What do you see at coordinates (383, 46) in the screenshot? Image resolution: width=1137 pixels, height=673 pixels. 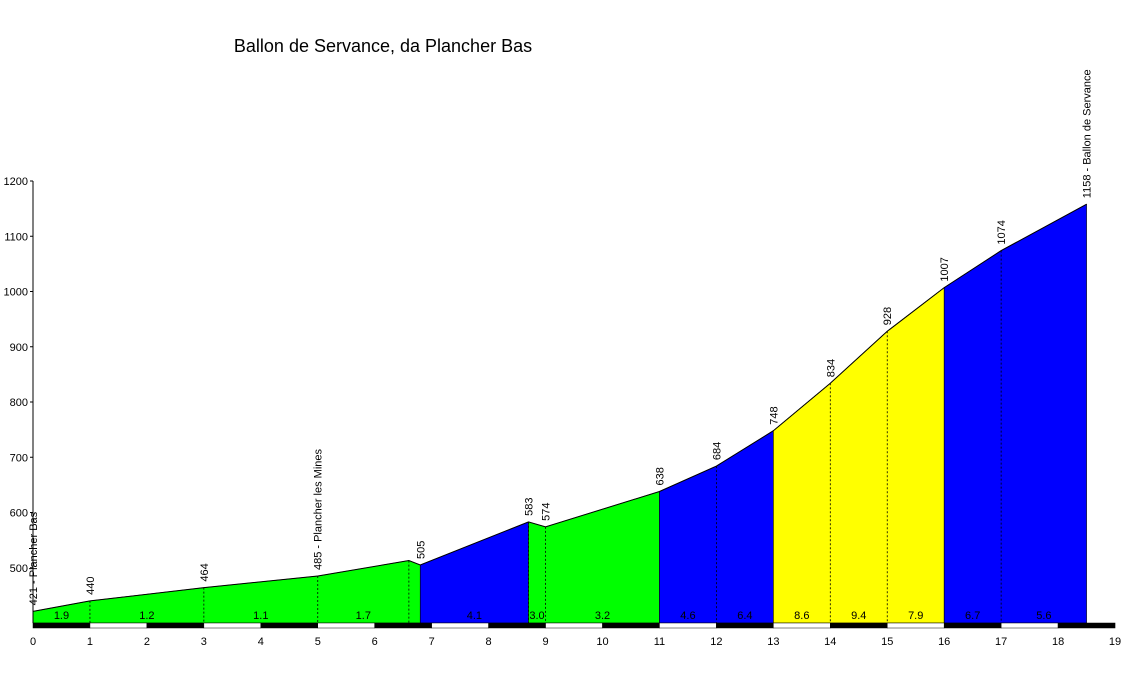 I see `chart-title: Ballon de Servance, da Plancher Bas` at bounding box center [383, 46].